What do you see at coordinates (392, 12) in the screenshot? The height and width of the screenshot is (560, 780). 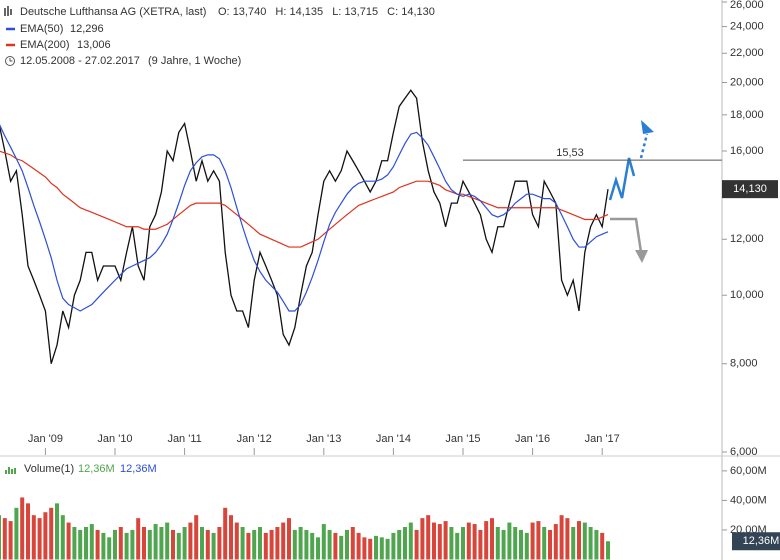 I see `ohlc-name: C:` at bounding box center [392, 12].